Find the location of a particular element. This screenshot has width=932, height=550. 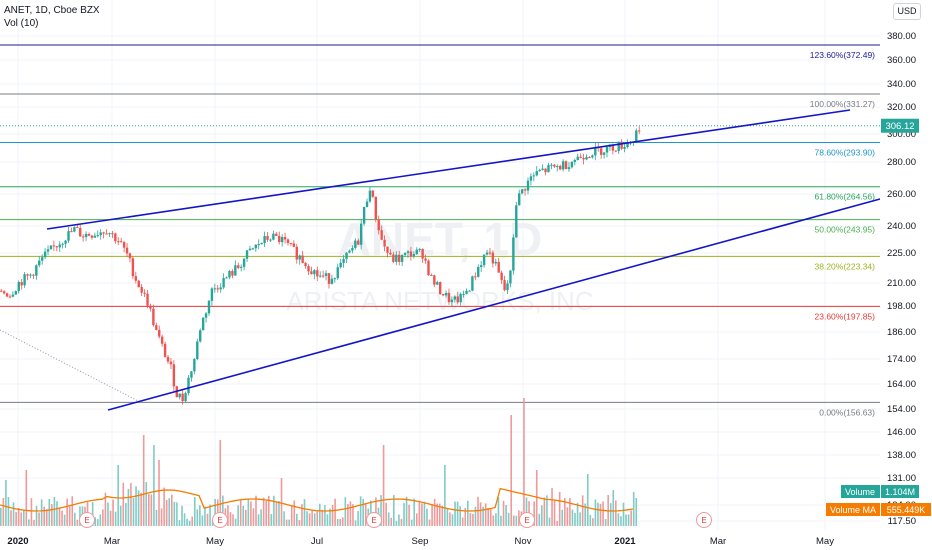

price-axis-label: 210.00 is located at coordinates (901, 283).